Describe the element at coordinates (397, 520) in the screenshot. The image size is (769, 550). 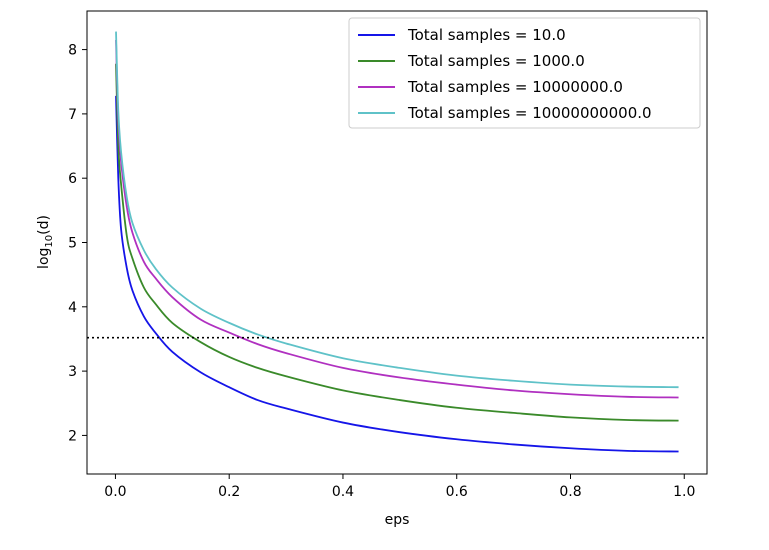
I see `x-axis-label: eps` at that location.